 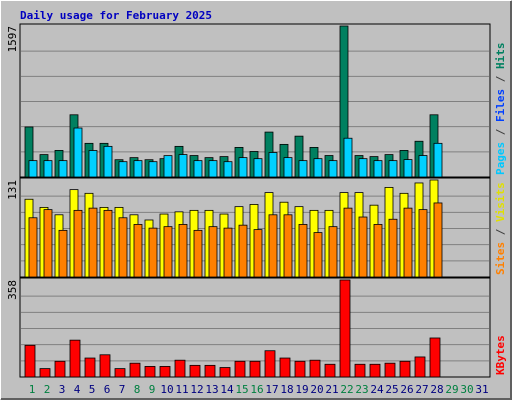 What do you see at coordinates (77, 389) in the screenshot?
I see `x-tick-label: 4` at bounding box center [77, 389].